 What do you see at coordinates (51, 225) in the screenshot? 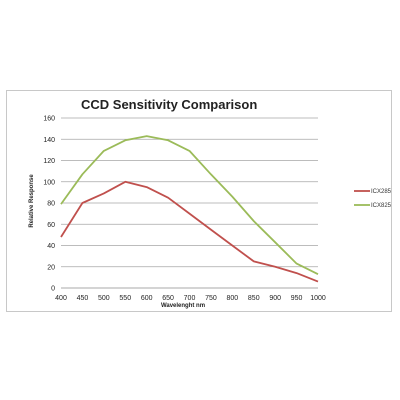
I see `y-tick-label: 60` at bounding box center [51, 225].